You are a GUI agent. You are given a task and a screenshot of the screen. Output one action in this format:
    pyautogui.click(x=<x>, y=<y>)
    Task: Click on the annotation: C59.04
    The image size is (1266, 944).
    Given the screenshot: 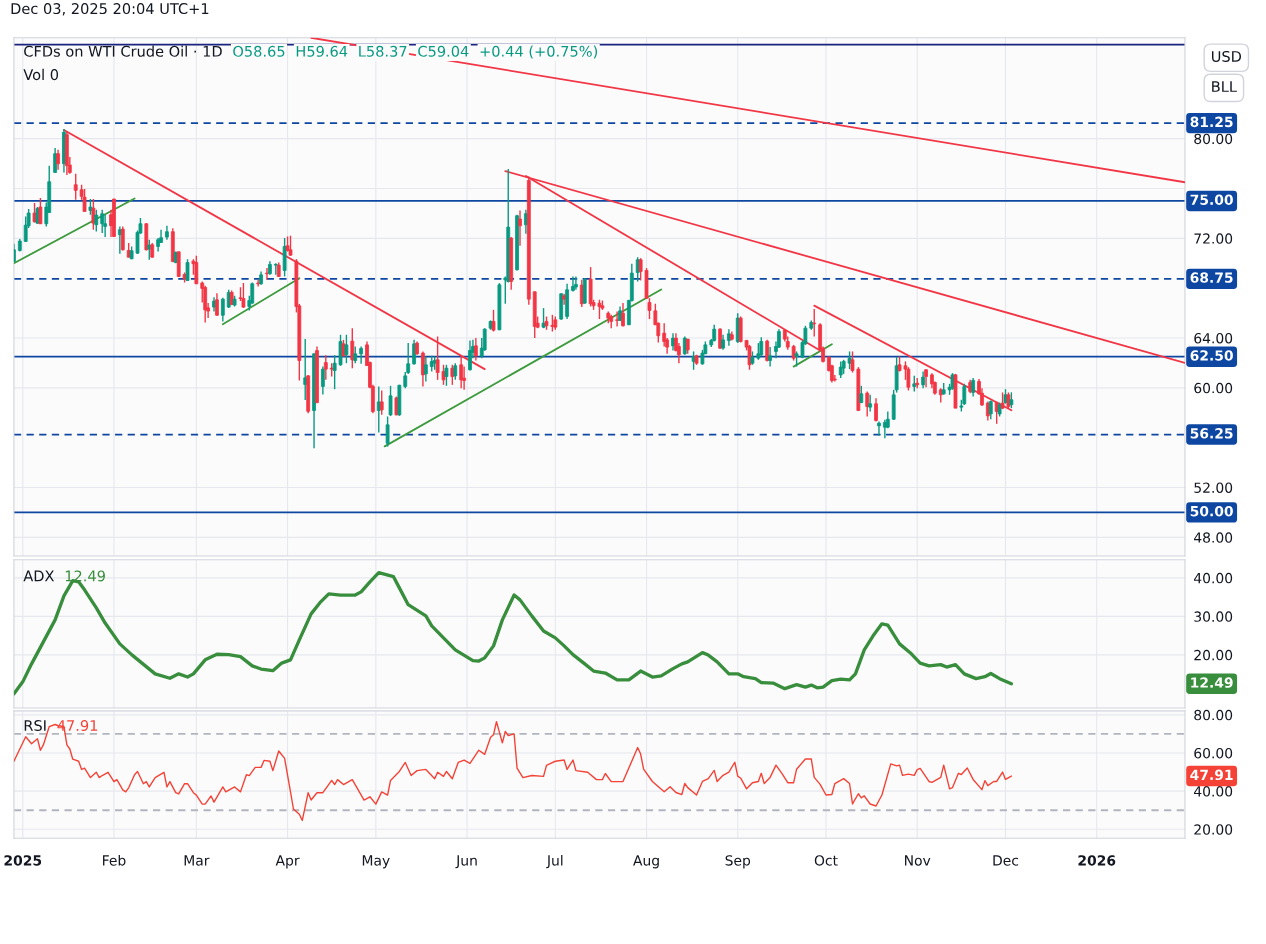 What is the action you would take?
    pyautogui.click(x=443, y=51)
    